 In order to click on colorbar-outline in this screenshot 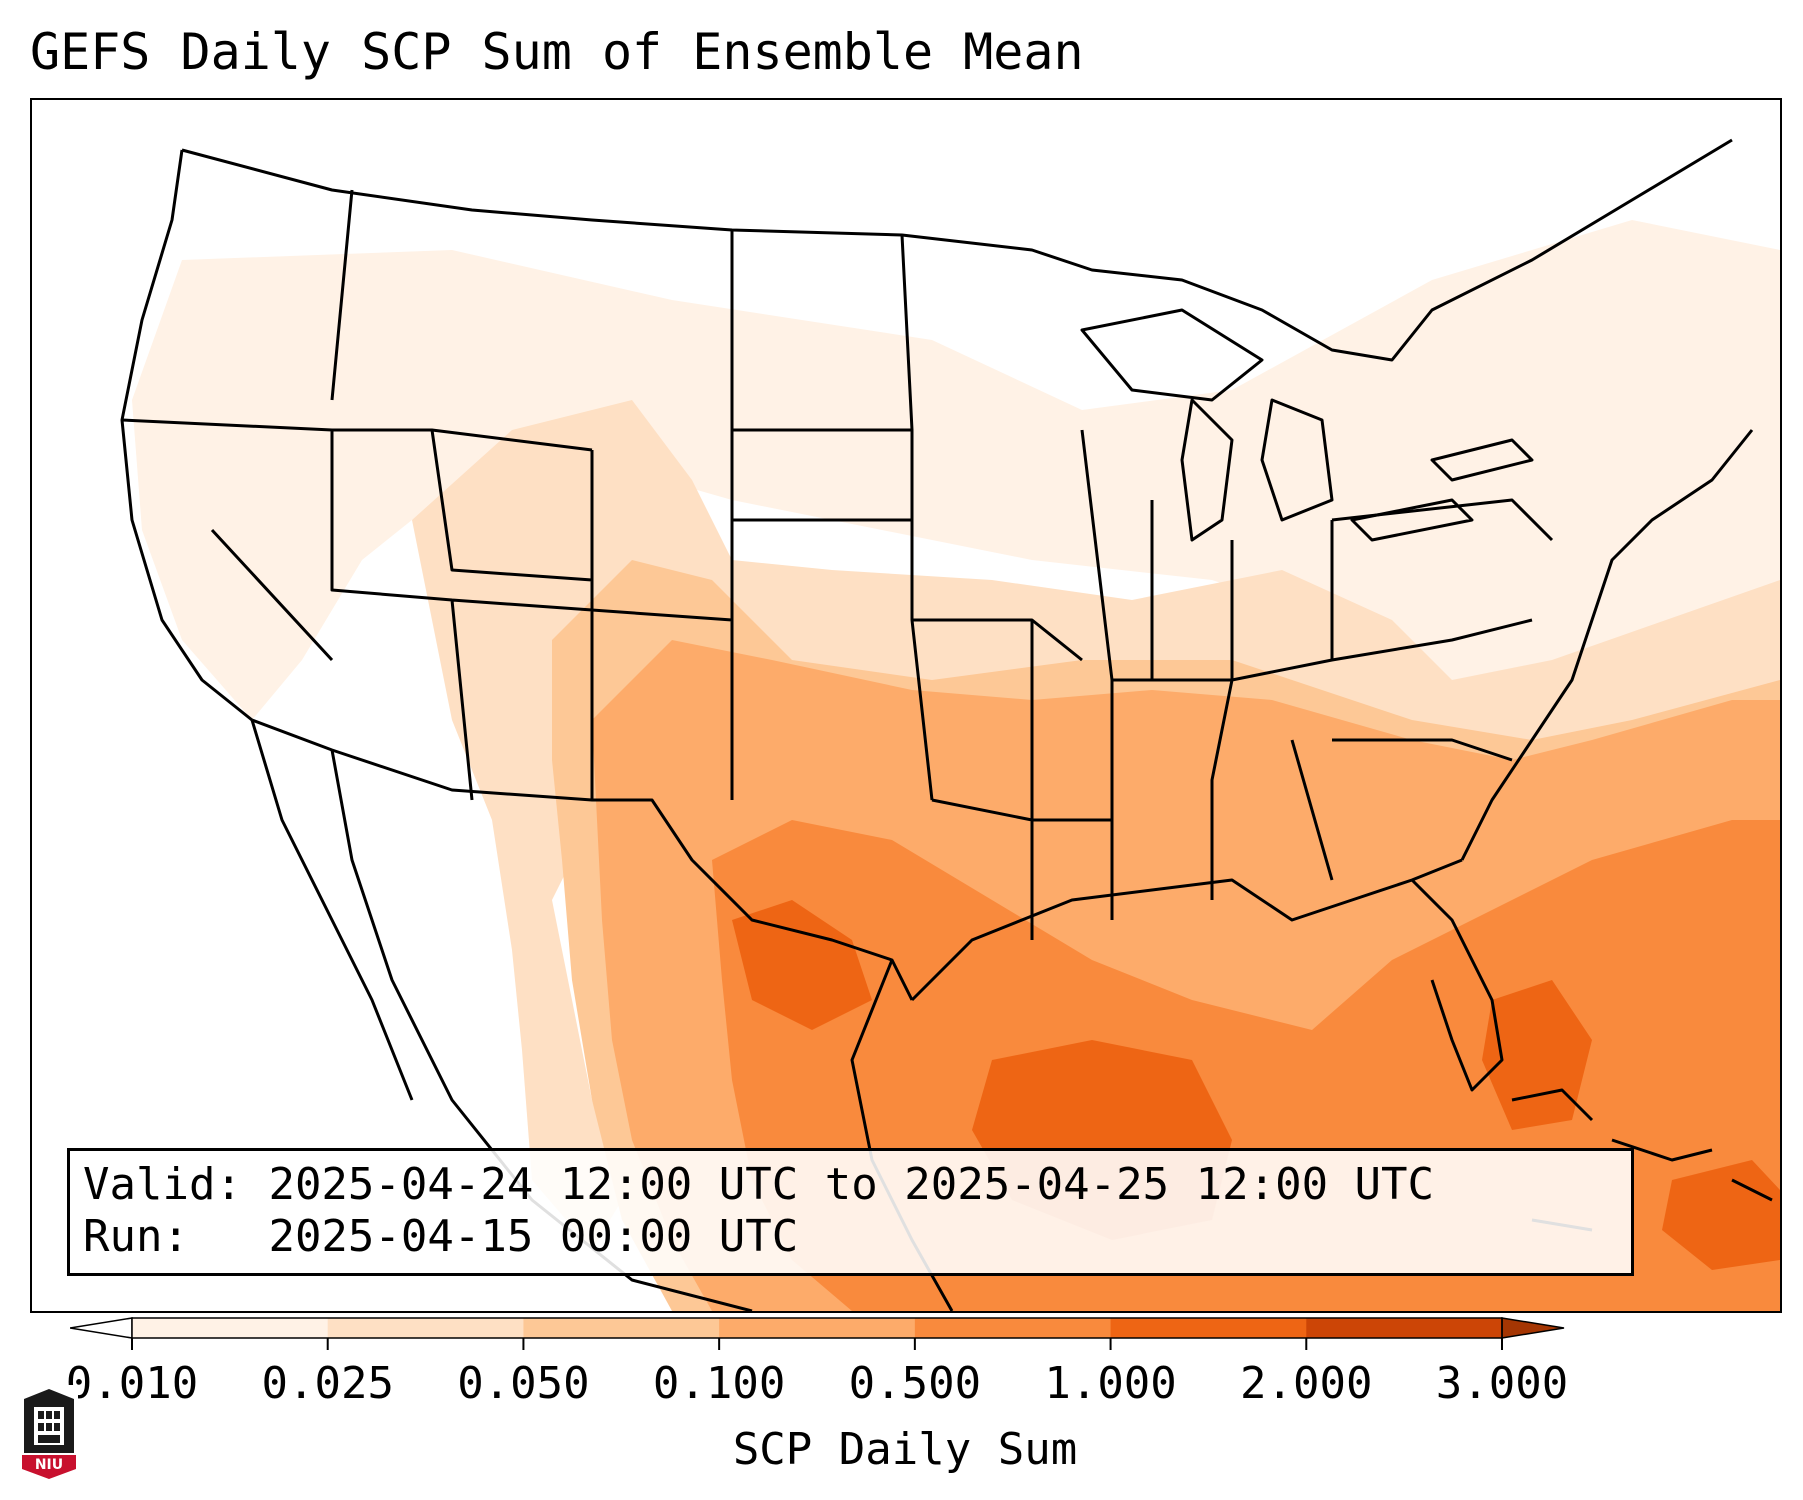, I will do `click(817, 1328)`.